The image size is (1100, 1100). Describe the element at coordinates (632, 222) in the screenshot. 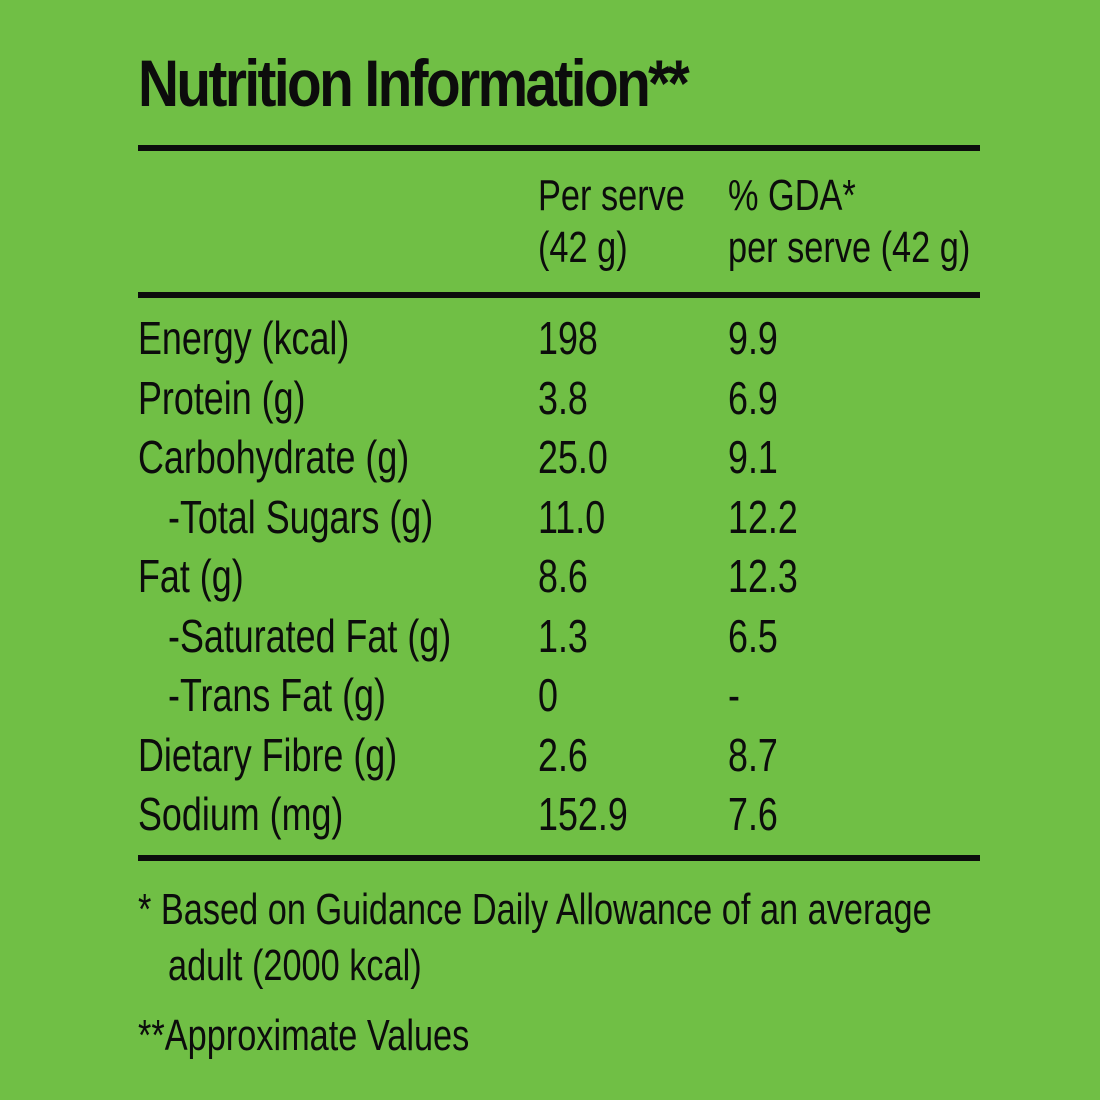

I see `per-serve-header: Per serve (42 g)` at that location.